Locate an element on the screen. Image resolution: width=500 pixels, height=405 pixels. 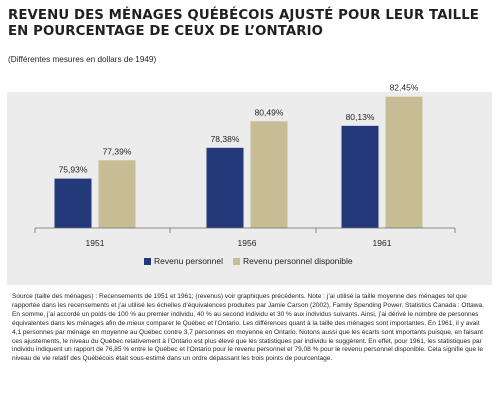
chart-subtitle: (Différentes mesures en dollars de 1949) is located at coordinates (82, 59).